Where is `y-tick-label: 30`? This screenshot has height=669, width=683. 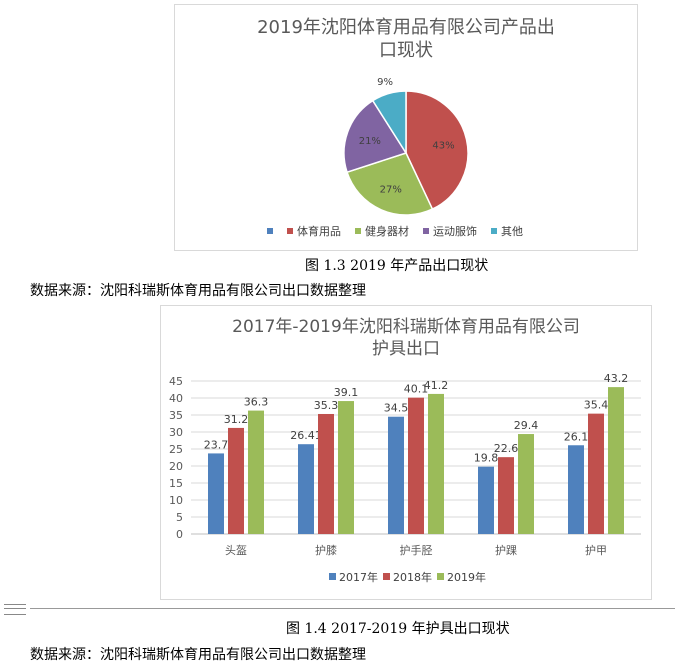 y-tick-label: 30 is located at coordinates (176, 432).